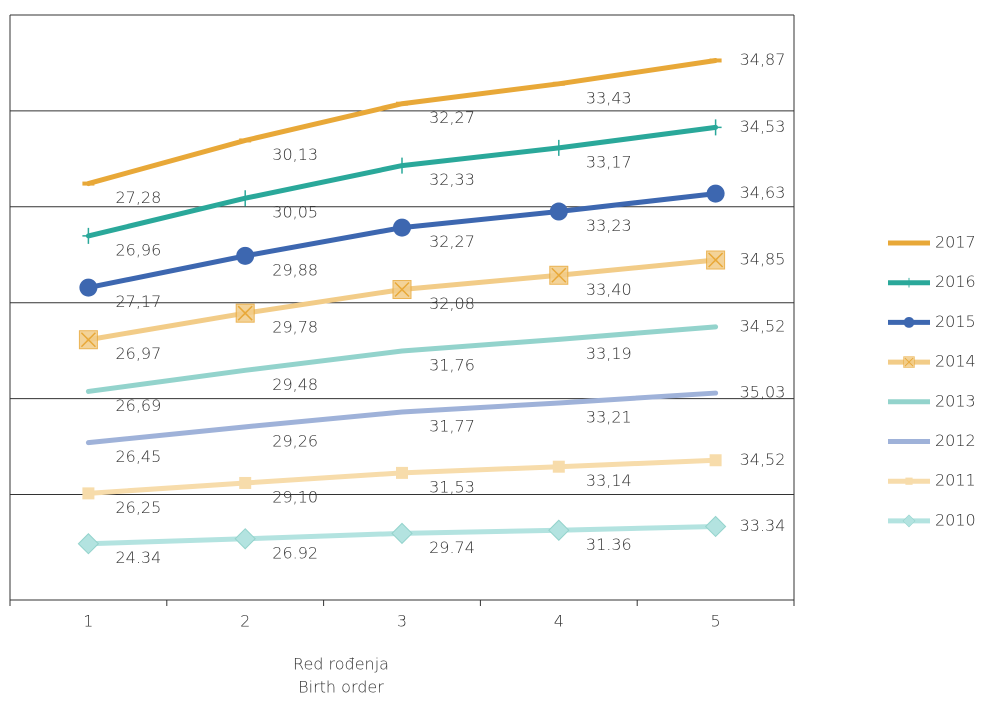 The width and height of the screenshot is (998, 711). I want to click on legend-label: 2013, so click(955, 400).